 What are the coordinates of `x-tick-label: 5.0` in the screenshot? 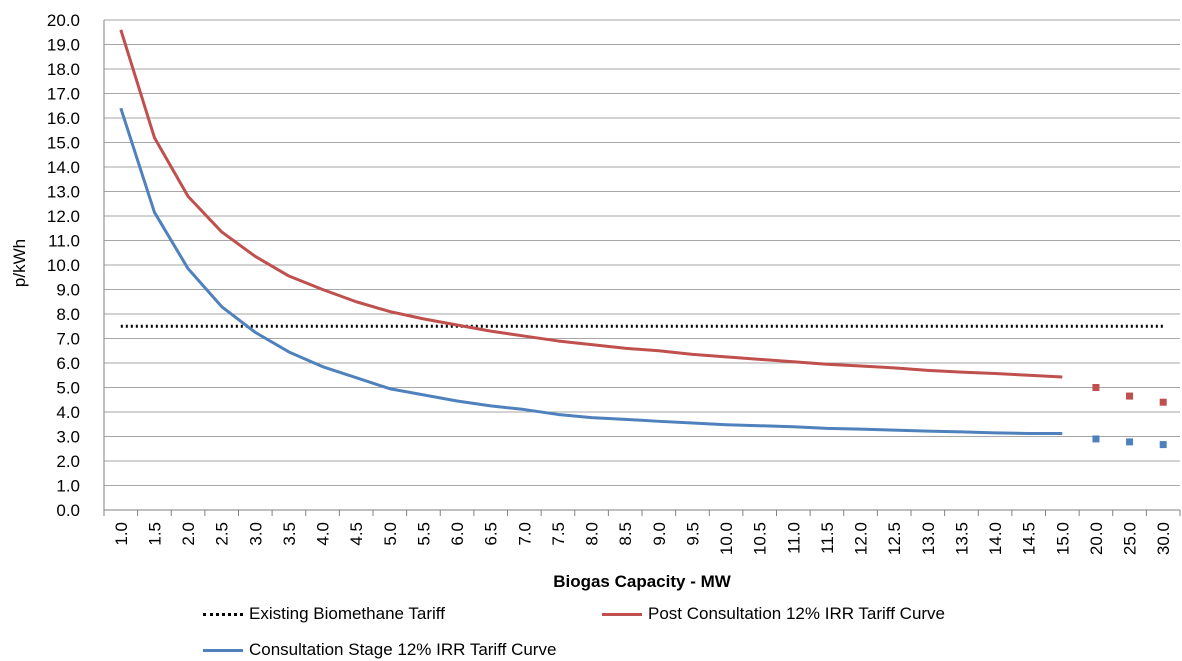 It's located at (390, 534).